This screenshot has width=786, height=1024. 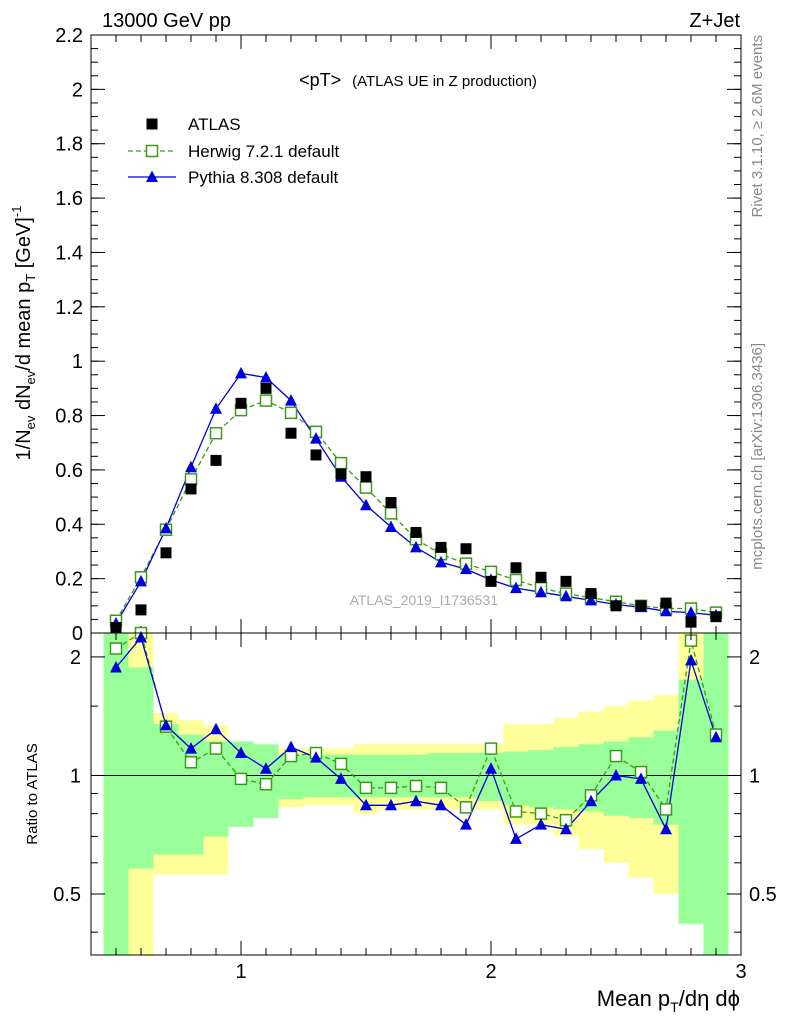 What do you see at coordinates (69, 145) in the screenshot?
I see `main-y-tick-label: 1.8` at bounding box center [69, 145].